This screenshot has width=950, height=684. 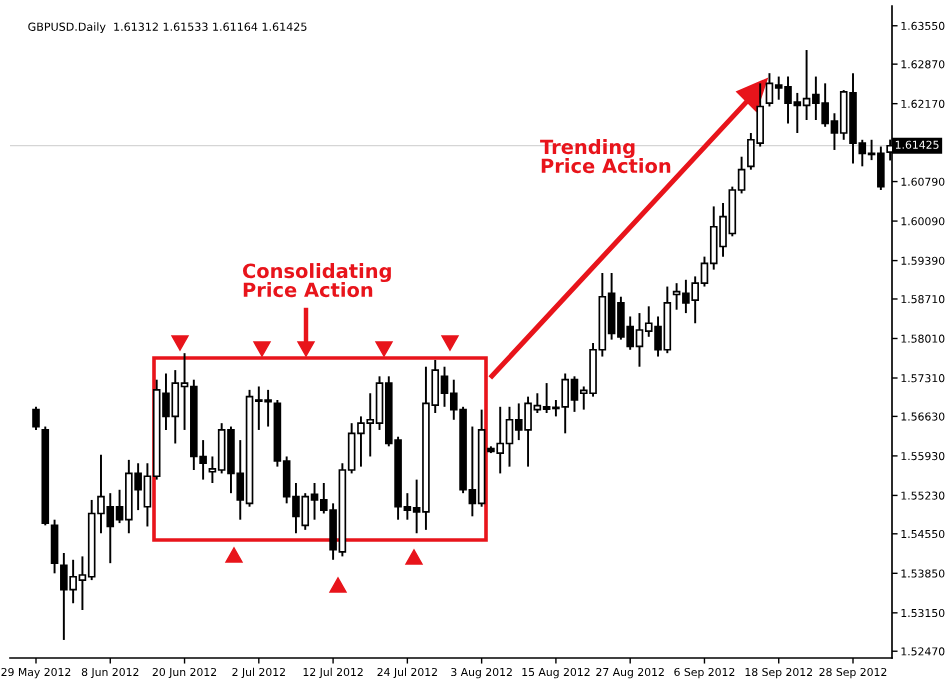 I want to click on annotation: Consolidating Price Action, so click(x=316, y=280).